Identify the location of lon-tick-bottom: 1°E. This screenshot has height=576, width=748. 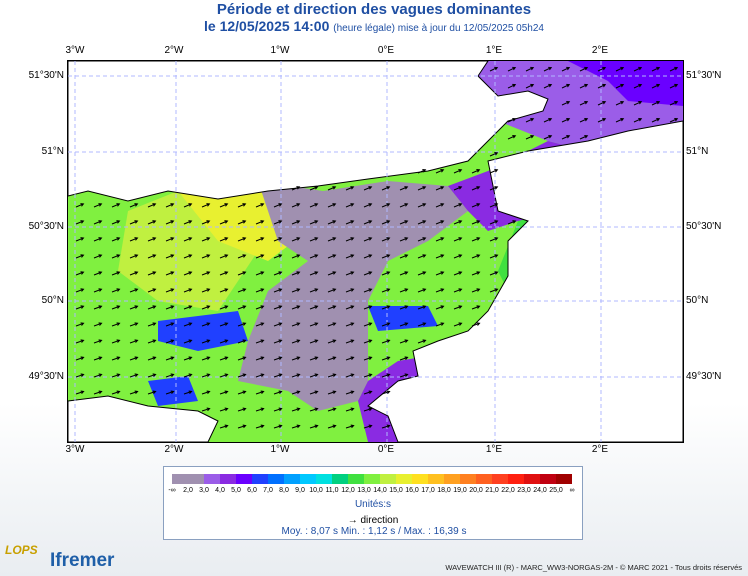
(494, 449).